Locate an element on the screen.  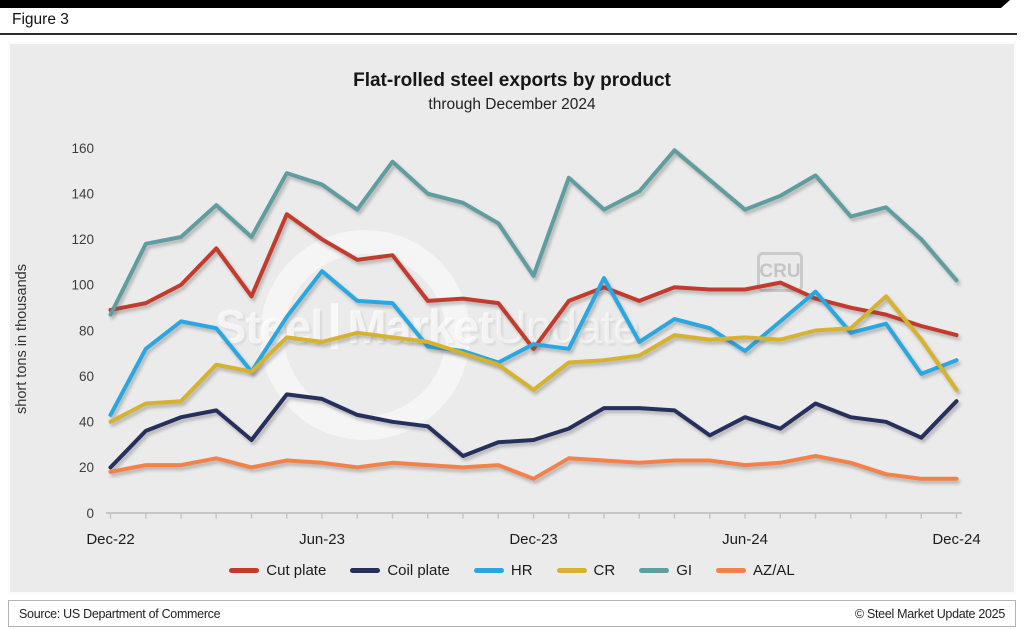
y-axis-title: short tons in thousands is located at coordinates (22, 339).